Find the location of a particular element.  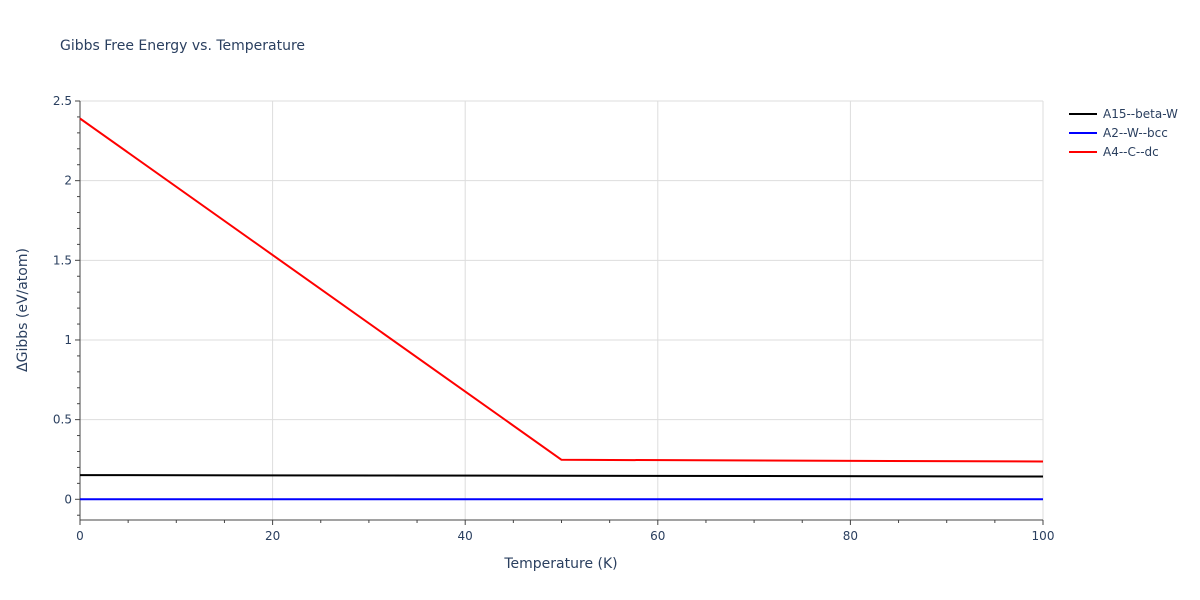

x-tick-label: 60 is located at coordinates (657, 536).